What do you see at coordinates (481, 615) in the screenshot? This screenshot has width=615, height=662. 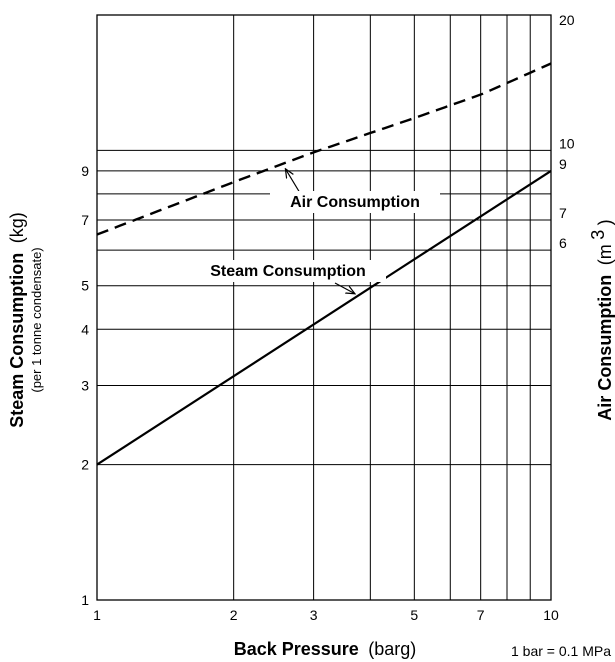 I see `x-tick-label: 7` at bounding box center [481, 615].